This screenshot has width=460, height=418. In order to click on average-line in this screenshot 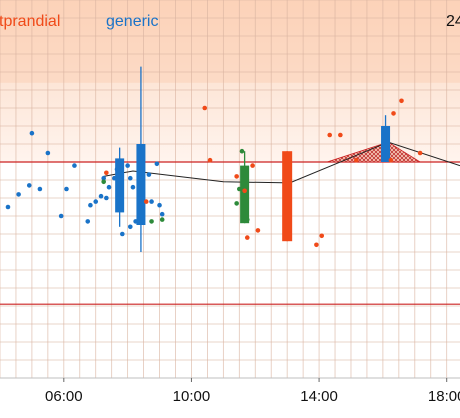, I will do `click(281, 162)`.